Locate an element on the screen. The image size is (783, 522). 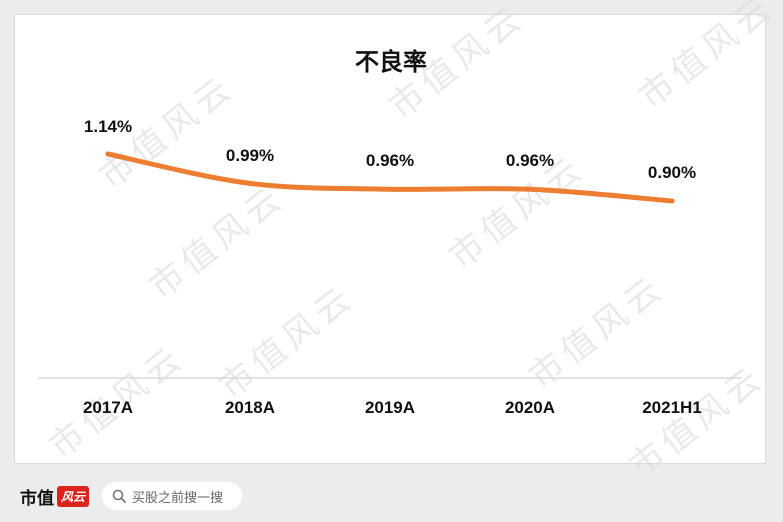
search-icon is located at coordinates (119, 496).